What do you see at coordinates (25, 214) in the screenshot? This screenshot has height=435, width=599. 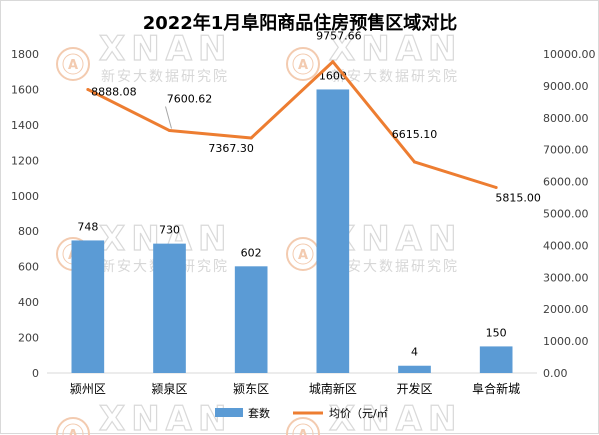 I see `left-y-axis: 0 200 400 600 800 1000 1200 1400 1600 1800` at bounding box center [25, 214].